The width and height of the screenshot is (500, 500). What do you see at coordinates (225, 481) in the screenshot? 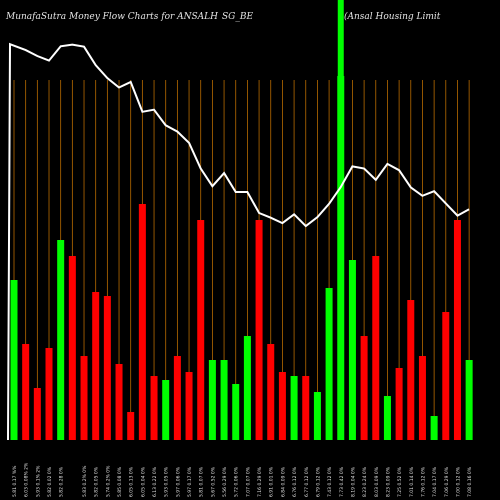
I see `x-tick-label: 5.56 0.29 0%` at bounding box center [225, 481].